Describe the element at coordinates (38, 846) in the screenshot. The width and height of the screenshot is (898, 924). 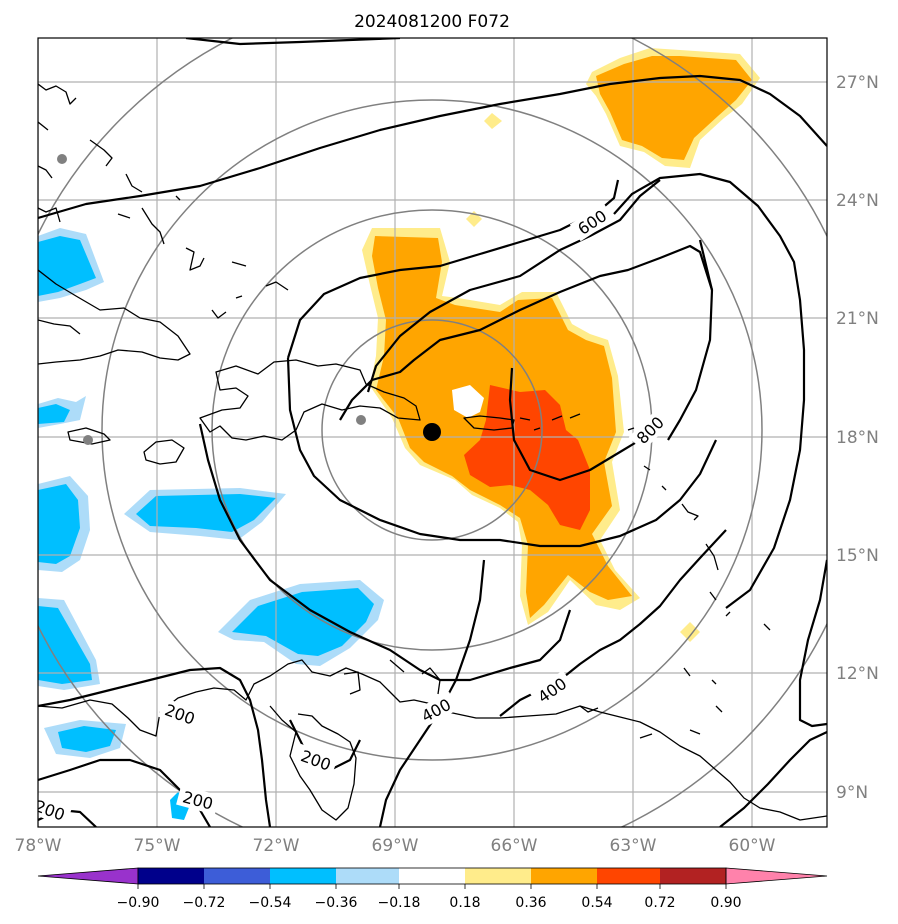
I see `lon-label-78w: 78°W` at that location.